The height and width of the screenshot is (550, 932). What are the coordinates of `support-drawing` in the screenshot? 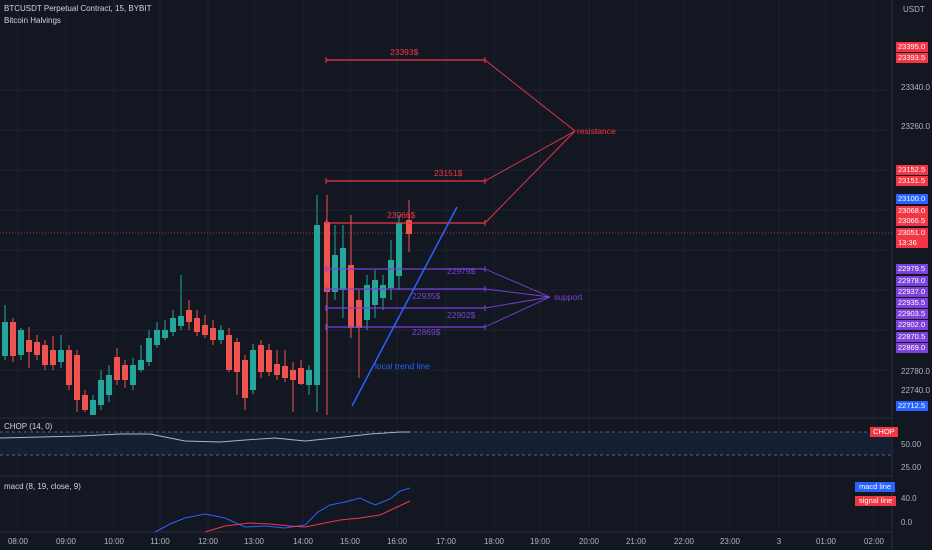 It's located at (438, 298).